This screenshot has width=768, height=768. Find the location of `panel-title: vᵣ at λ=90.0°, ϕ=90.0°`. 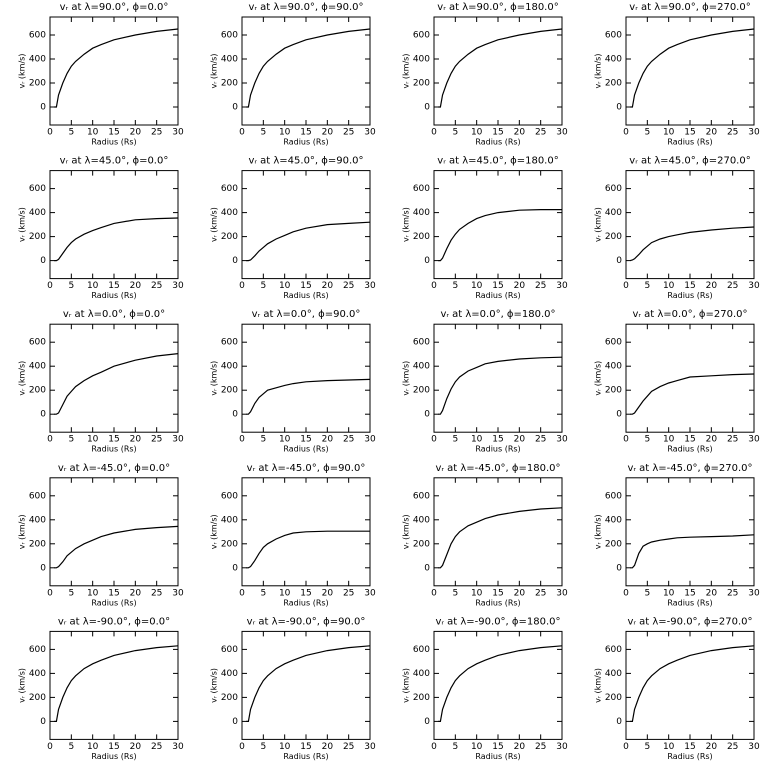

panel-title: vᵣ at λ=90.0°, ϕ=90.0° is located at coordinates (305, 7).